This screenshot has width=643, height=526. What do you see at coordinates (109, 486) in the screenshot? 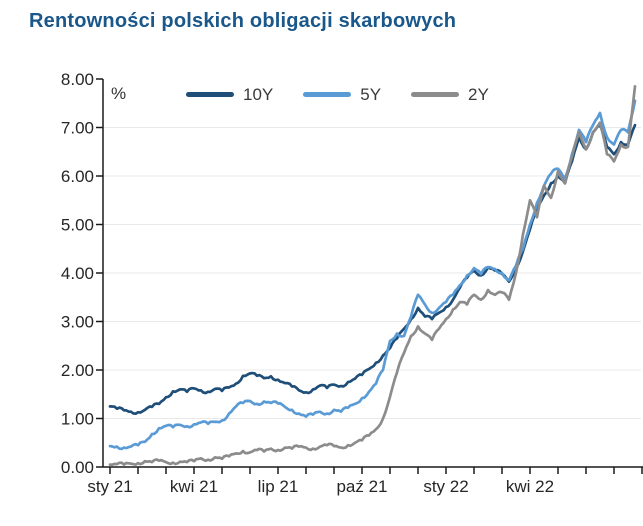
I see `x-tick-label: sty 21` at bounding box center [109, 486].